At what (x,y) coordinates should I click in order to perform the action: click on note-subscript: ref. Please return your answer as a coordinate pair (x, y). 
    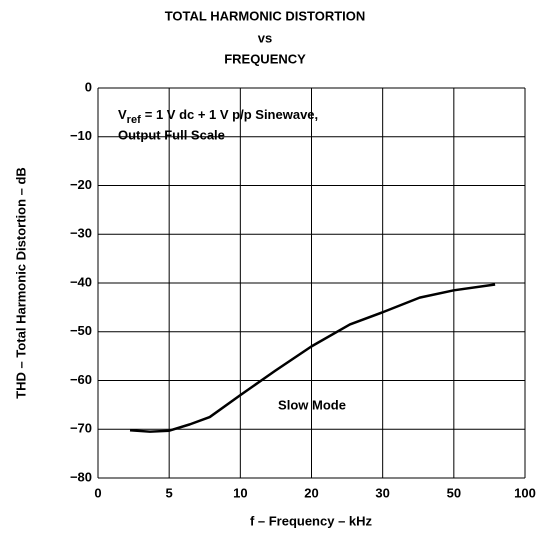
    Looking at the image, I should click on (134, 120).